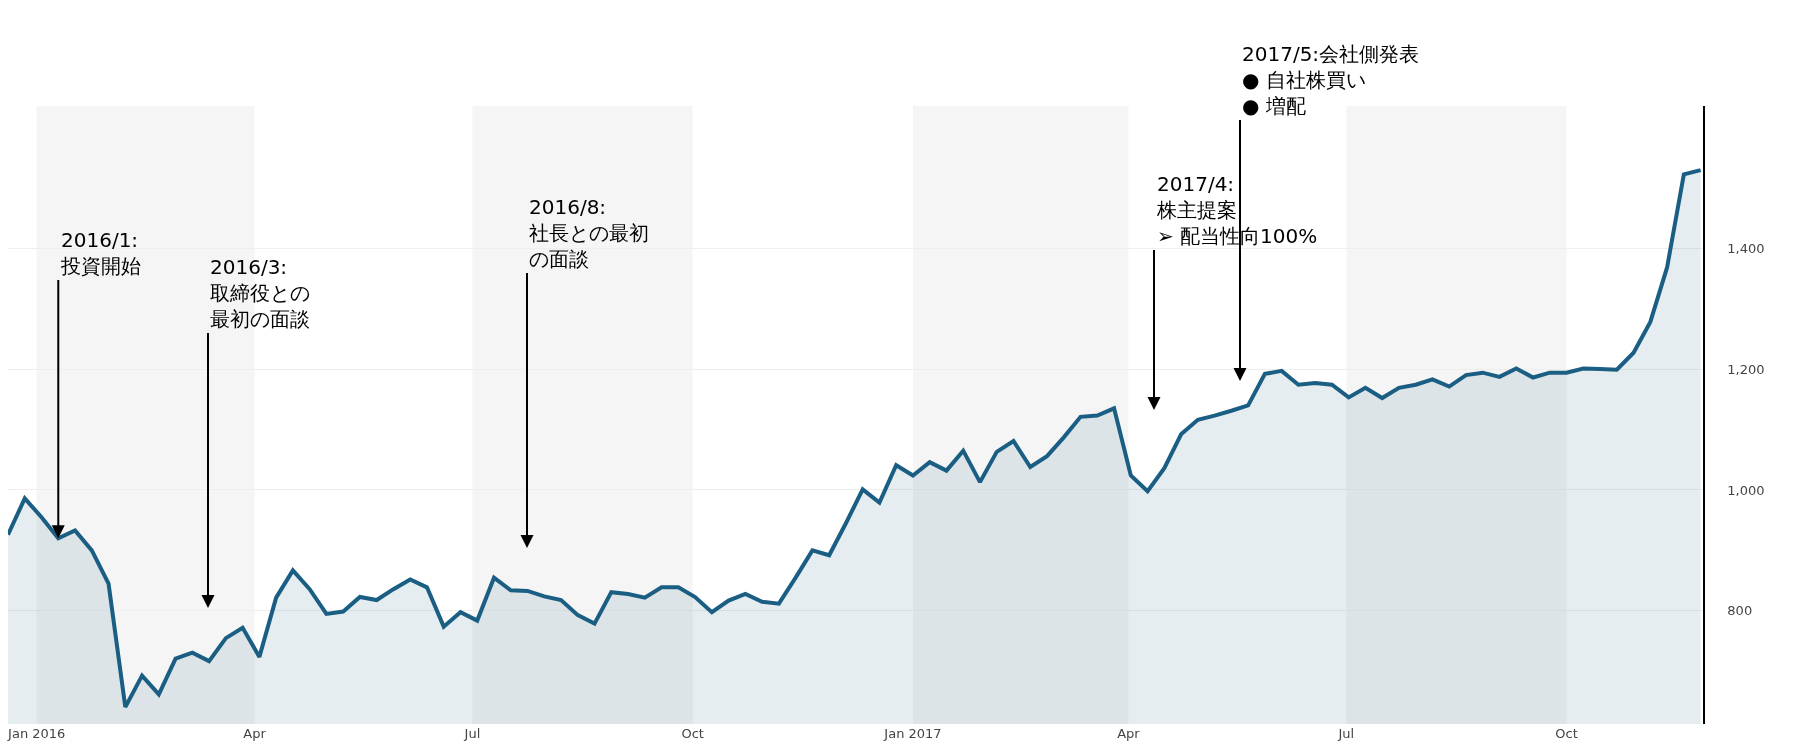 Image resolution: width=1794 pixels, height=751 pixels. What do you see at coordinates (1237, 210) in the screenshot?
I see `annotation: 2017/4: 株主提案 ➢ 配当性向100%` at bounding box center [1237, 210].